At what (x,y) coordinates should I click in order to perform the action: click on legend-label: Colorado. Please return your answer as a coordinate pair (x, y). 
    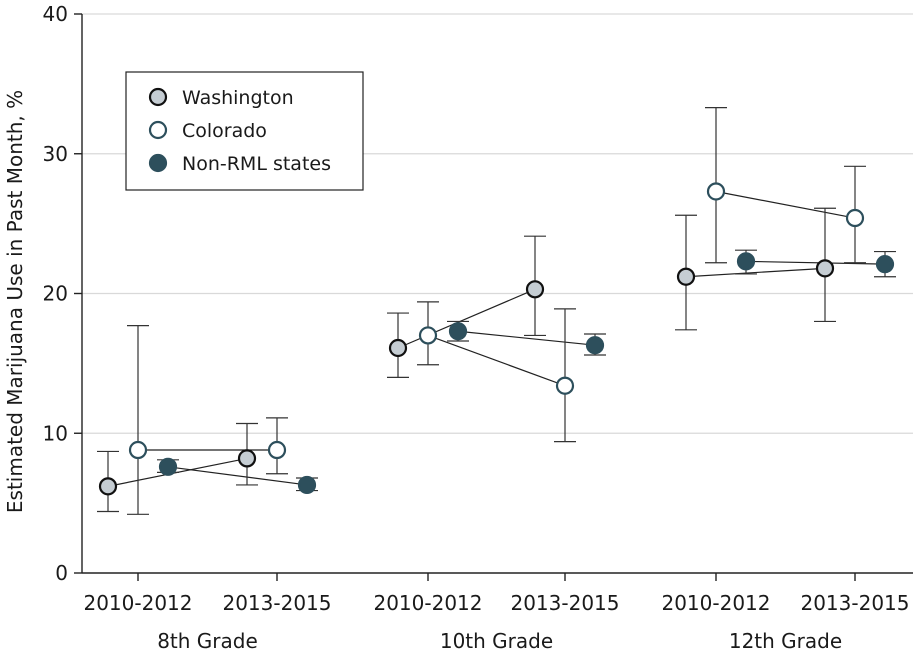
    Looking at the image, I should click on (224, 131).